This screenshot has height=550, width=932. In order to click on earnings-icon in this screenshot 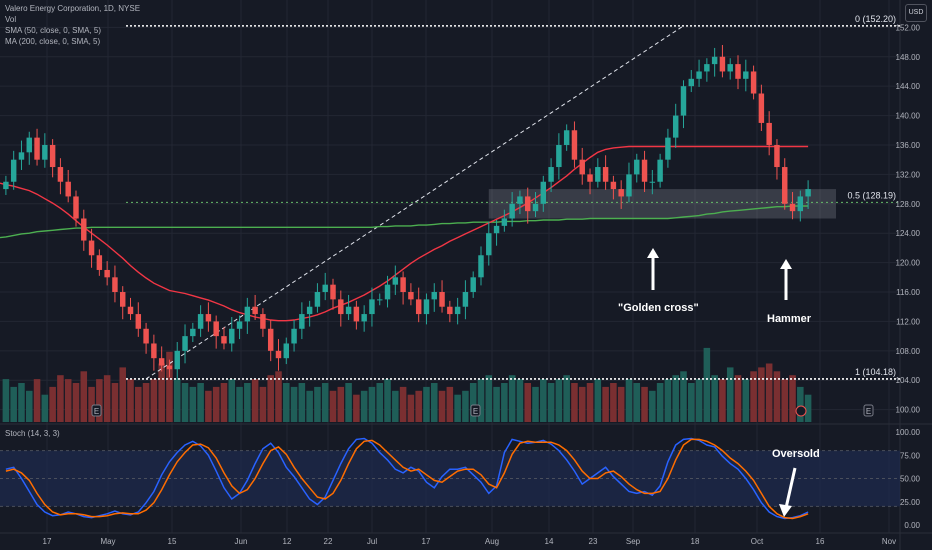, I will do `click(868, 410)`.